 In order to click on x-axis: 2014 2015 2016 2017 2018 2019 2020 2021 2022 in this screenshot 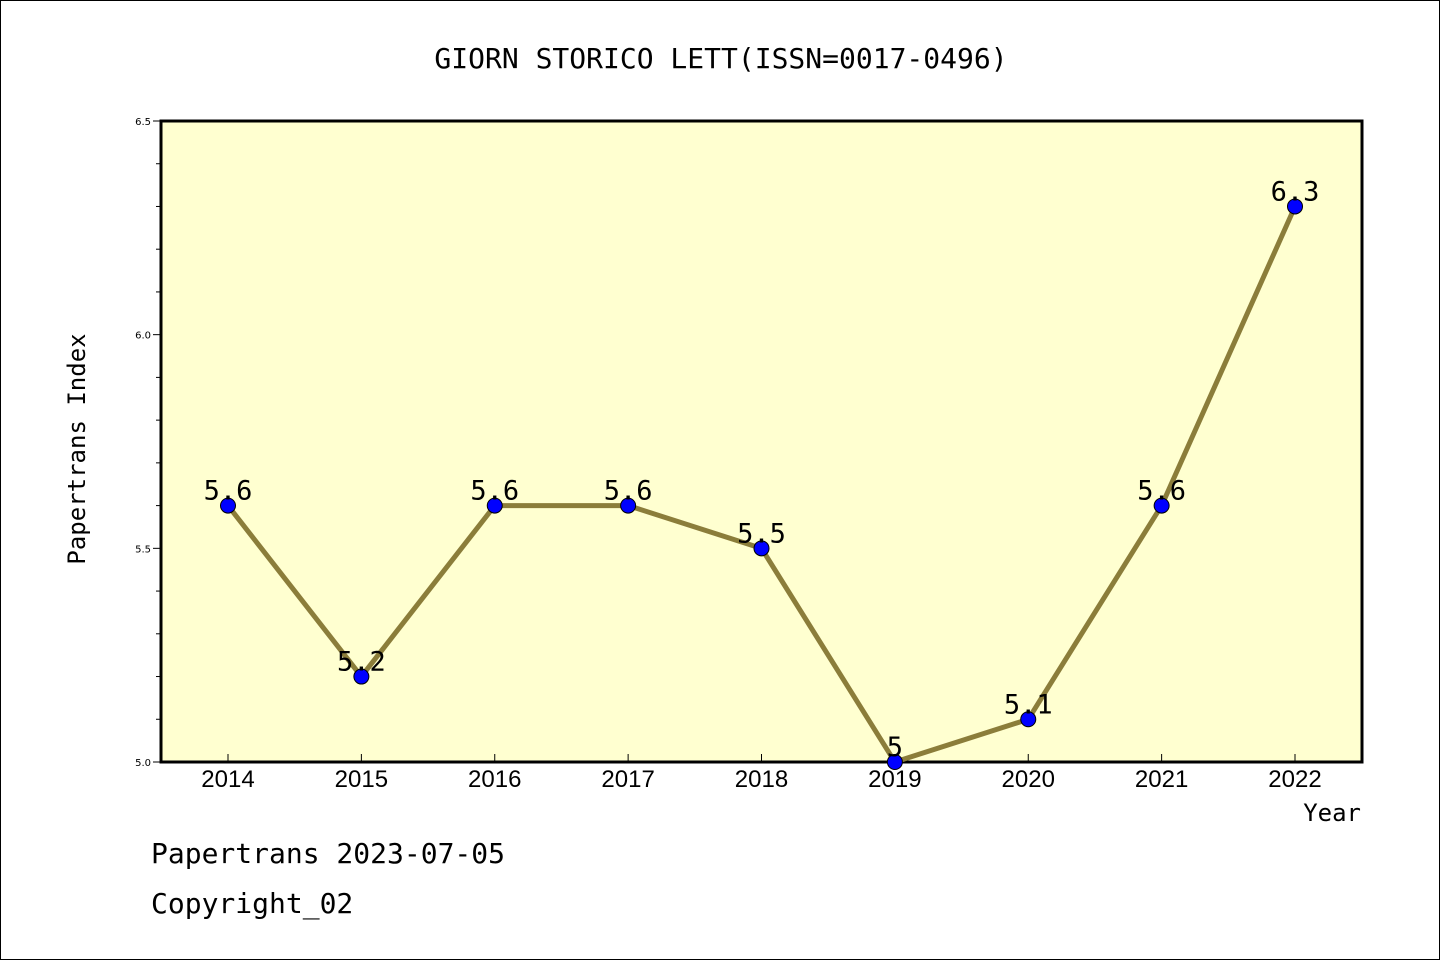, I will do `click(761, 773)`.